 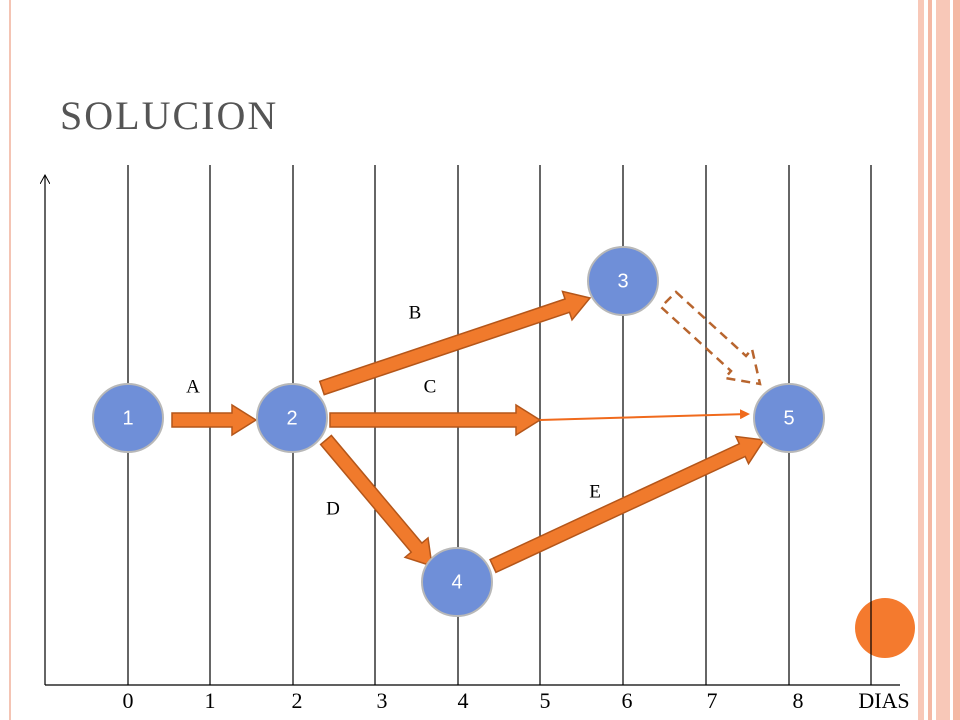 I want to click on thin-arrow, so click(x=644, y=415).